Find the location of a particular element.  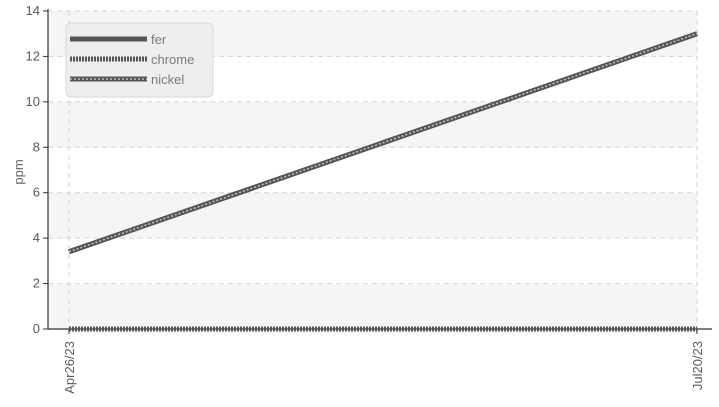

x-tick-labels: Apr26/23 Jul20/23 is located at coordinates (383, 367).